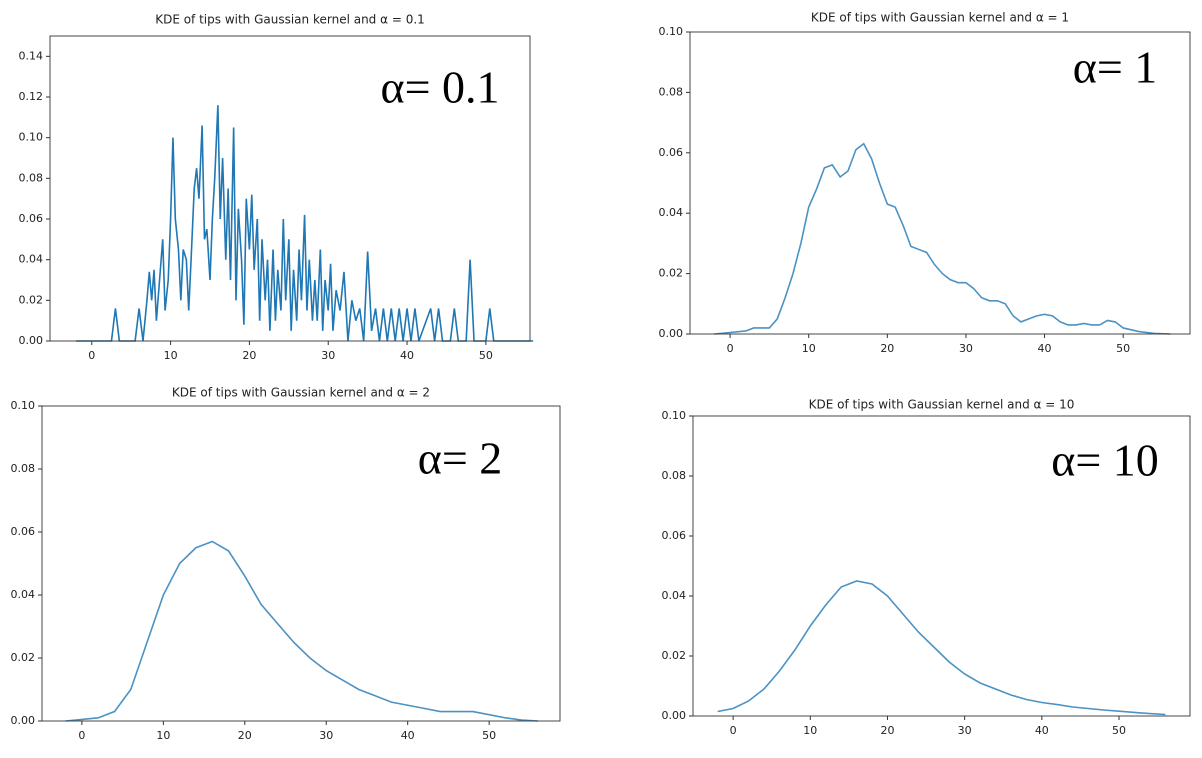 The height and width of the screenshot is (758, 1202). What do you see at coordinates (31, 96) in the screenshot?
I see `y-tick-label: 0.12` at bounding box center [31, 96].